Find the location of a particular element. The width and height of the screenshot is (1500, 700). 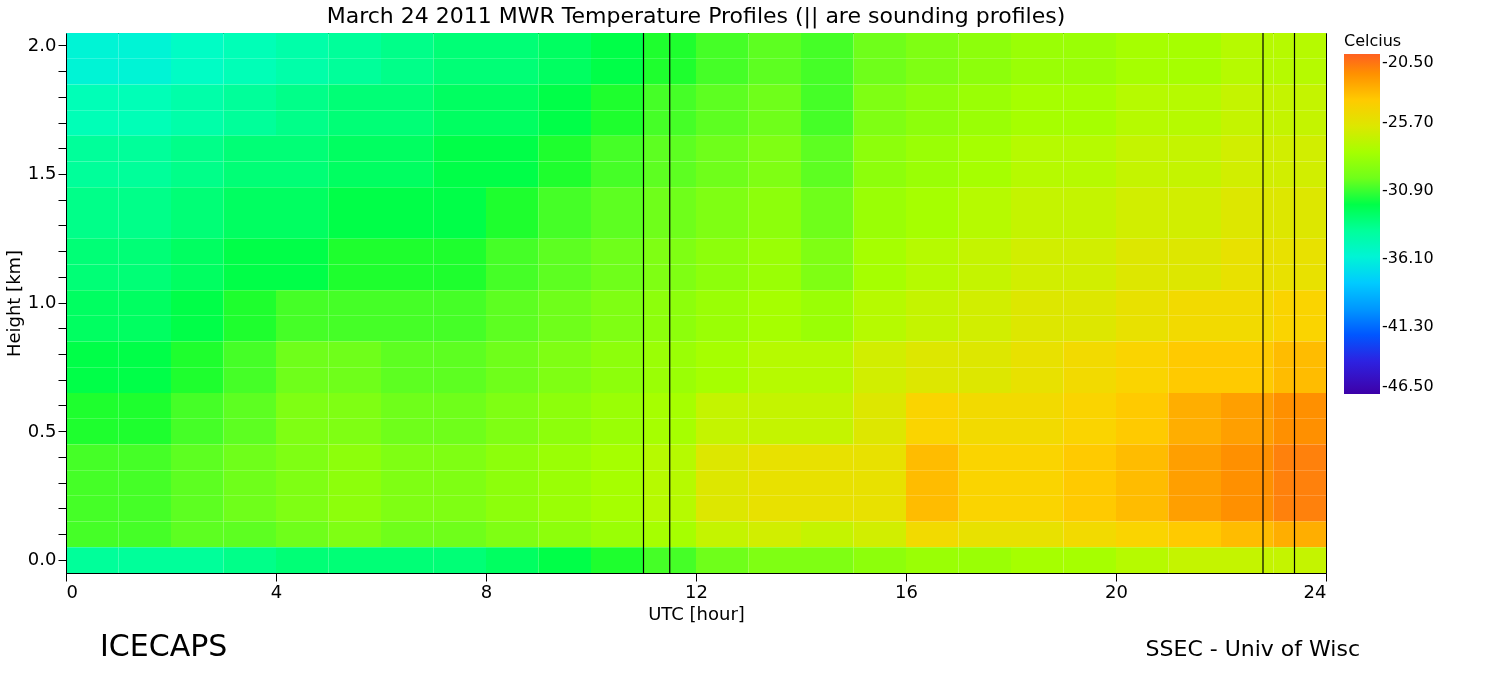

y-tick-label: 1.0 is located at coordinates (42, 301).